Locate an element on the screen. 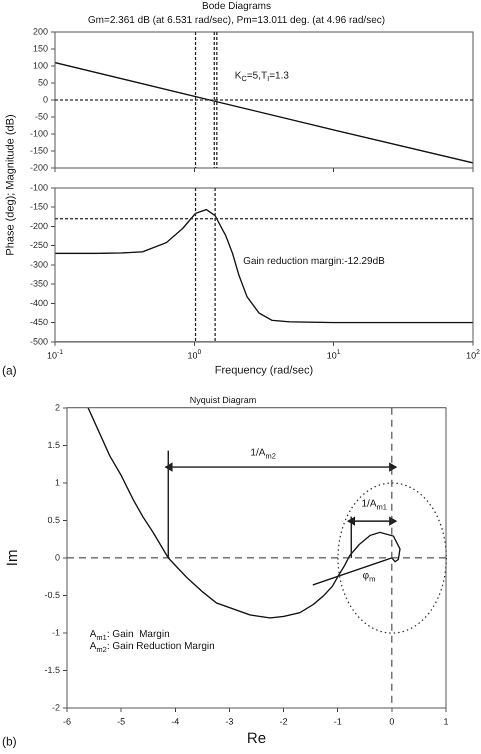  y-tick-label: 2 is located at coordinates (57, 407).